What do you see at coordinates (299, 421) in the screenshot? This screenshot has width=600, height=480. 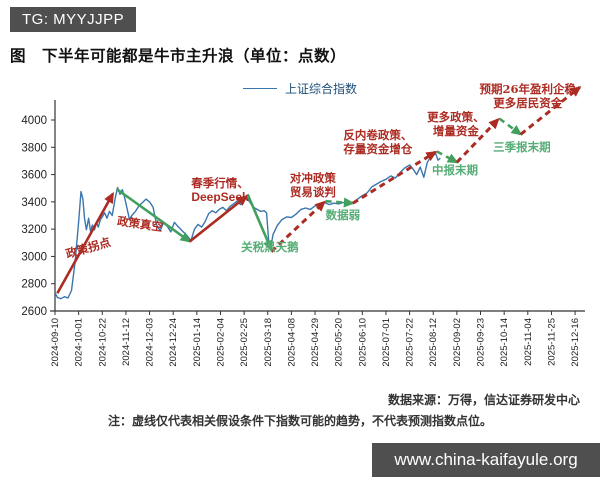 I see `chart-footnote: 注：虚线仅代表相关假设条件下指数可能的趋势，不代表预测指数点位。` at bounding box center [299, 421].